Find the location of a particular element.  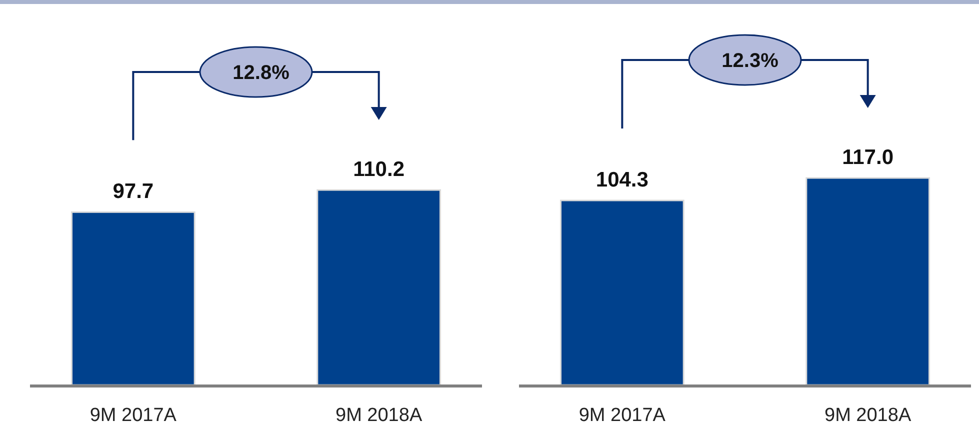

data-label: 117.0 is located at coordinates (868, 157).